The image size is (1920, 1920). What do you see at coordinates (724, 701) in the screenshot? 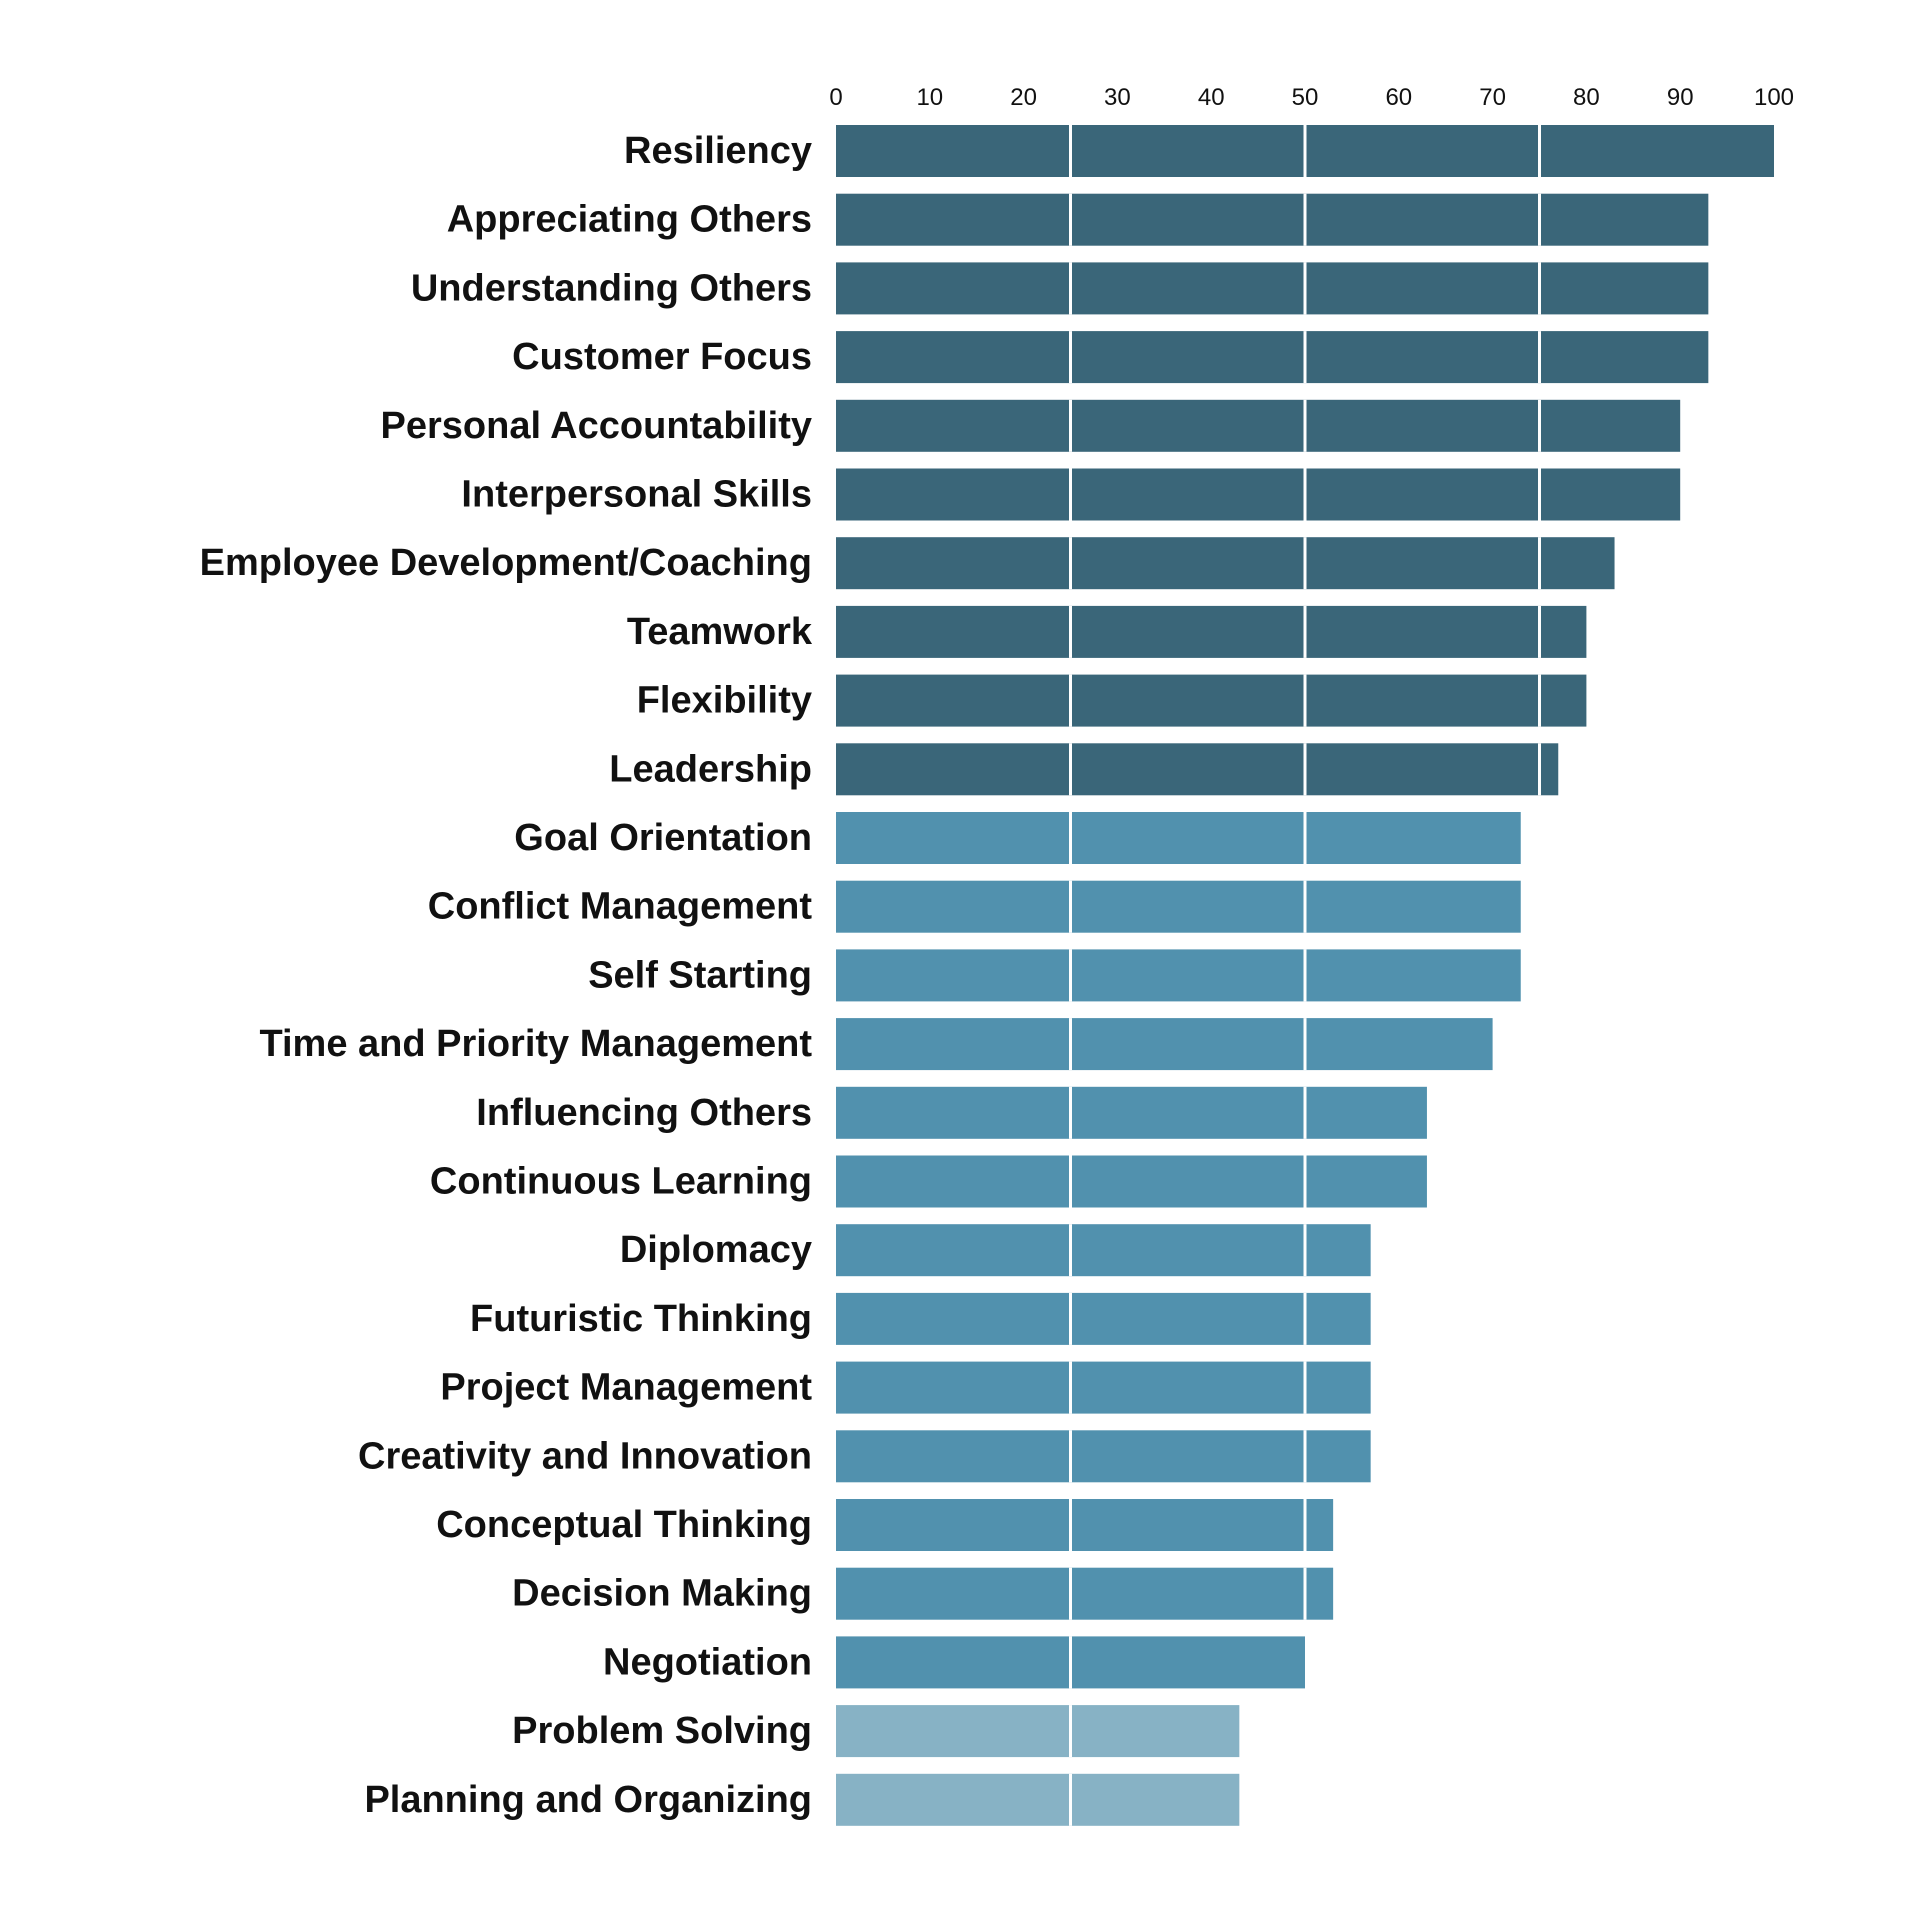
I see `category-label-flexibility: Flexibility` at bounding box center [724, 701].